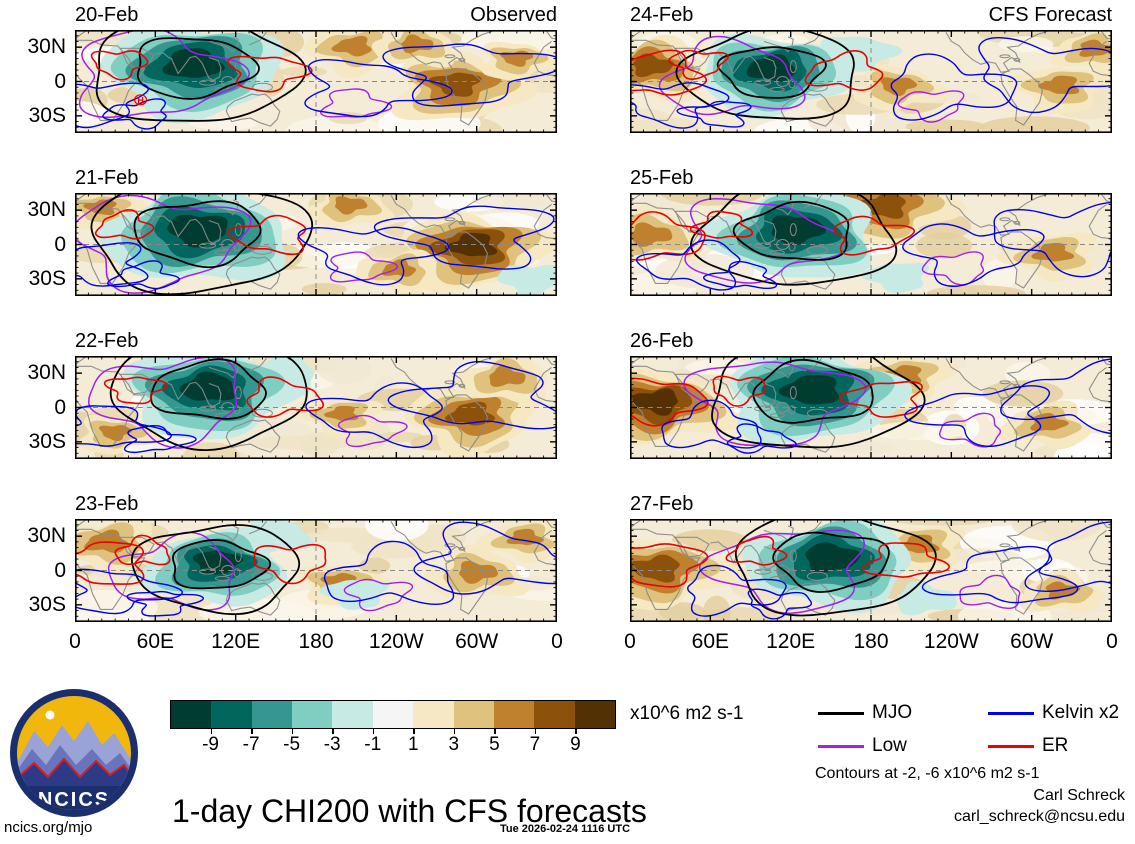 This screenshot has width=1135, height=844. Describe the element at coordinates (871, 341) in the screenshot. I see `panel-header-row: 26-Feb` at that location.